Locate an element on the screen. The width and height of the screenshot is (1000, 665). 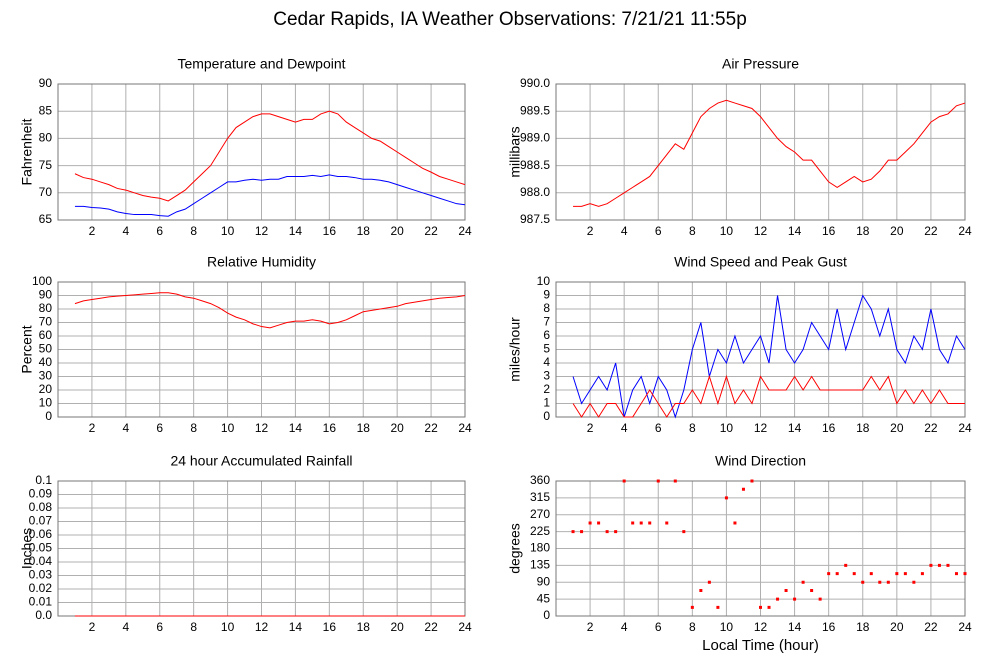
y-axis-label: millibars is located at coordinates (515, 151).